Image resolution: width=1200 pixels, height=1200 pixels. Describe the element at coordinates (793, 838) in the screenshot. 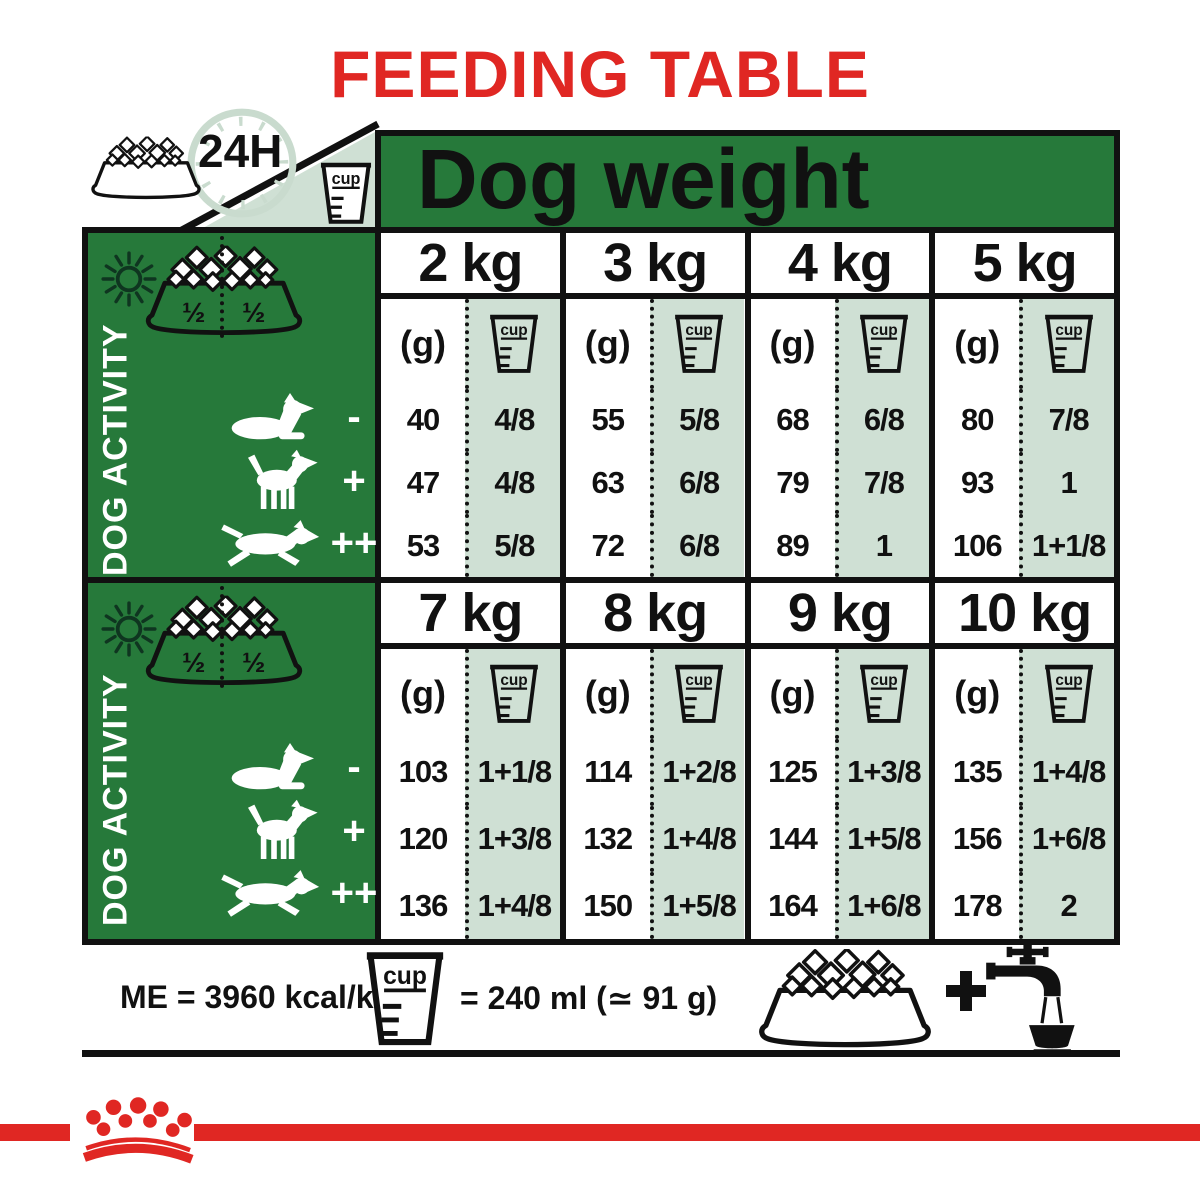

I see `grams-value: 144` at that location.